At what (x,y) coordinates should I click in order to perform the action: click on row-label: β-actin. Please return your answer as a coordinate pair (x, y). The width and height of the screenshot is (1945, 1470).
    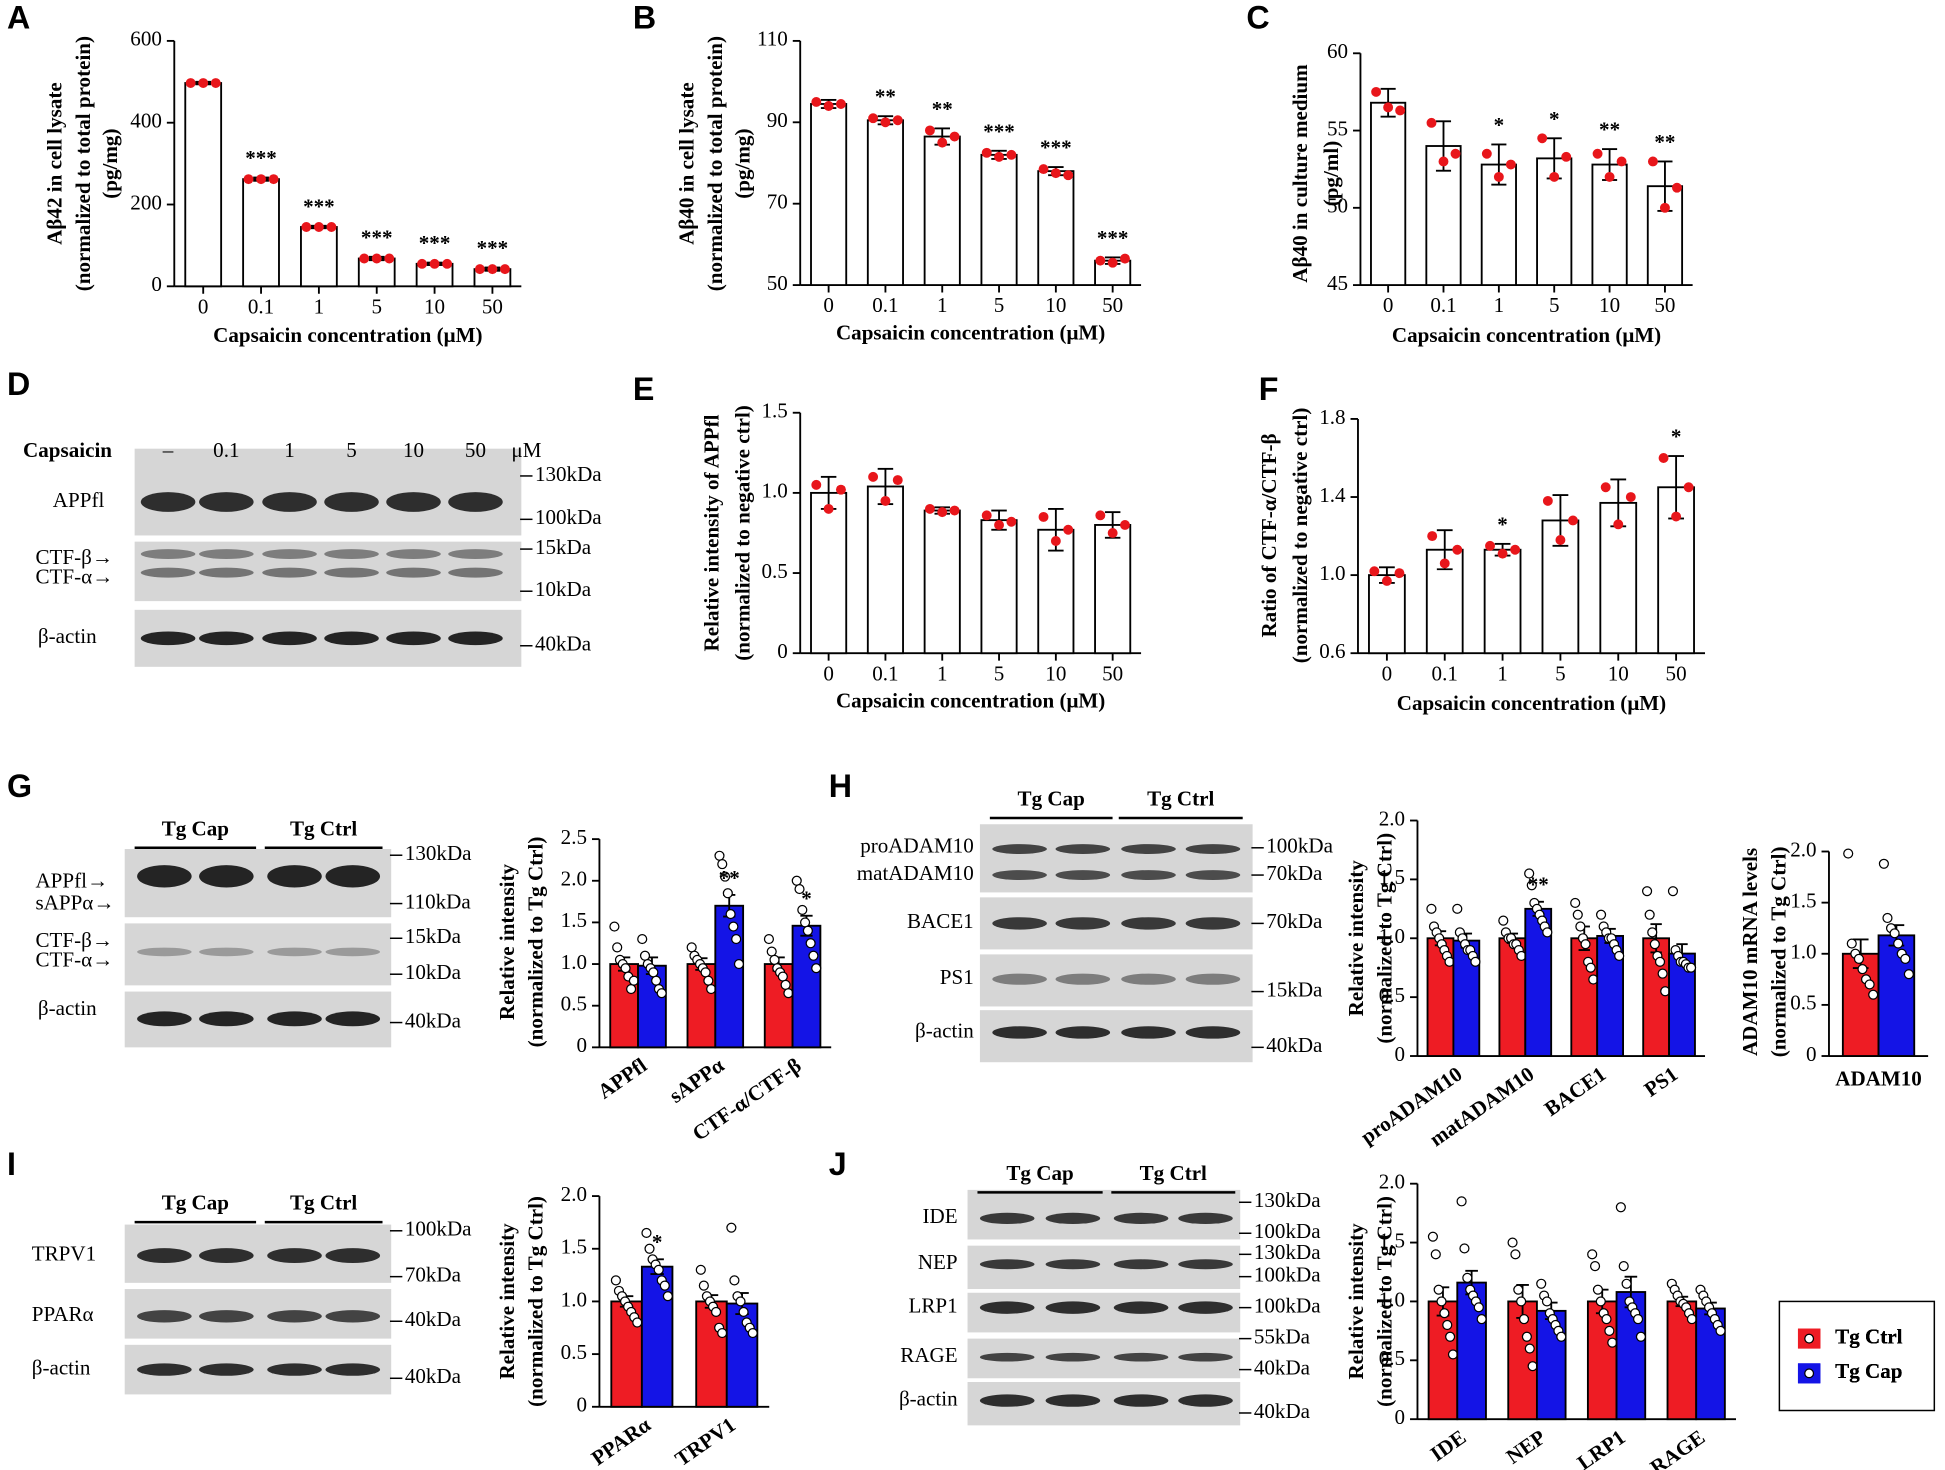
    Looking at the image, I should click on (61, 1367).